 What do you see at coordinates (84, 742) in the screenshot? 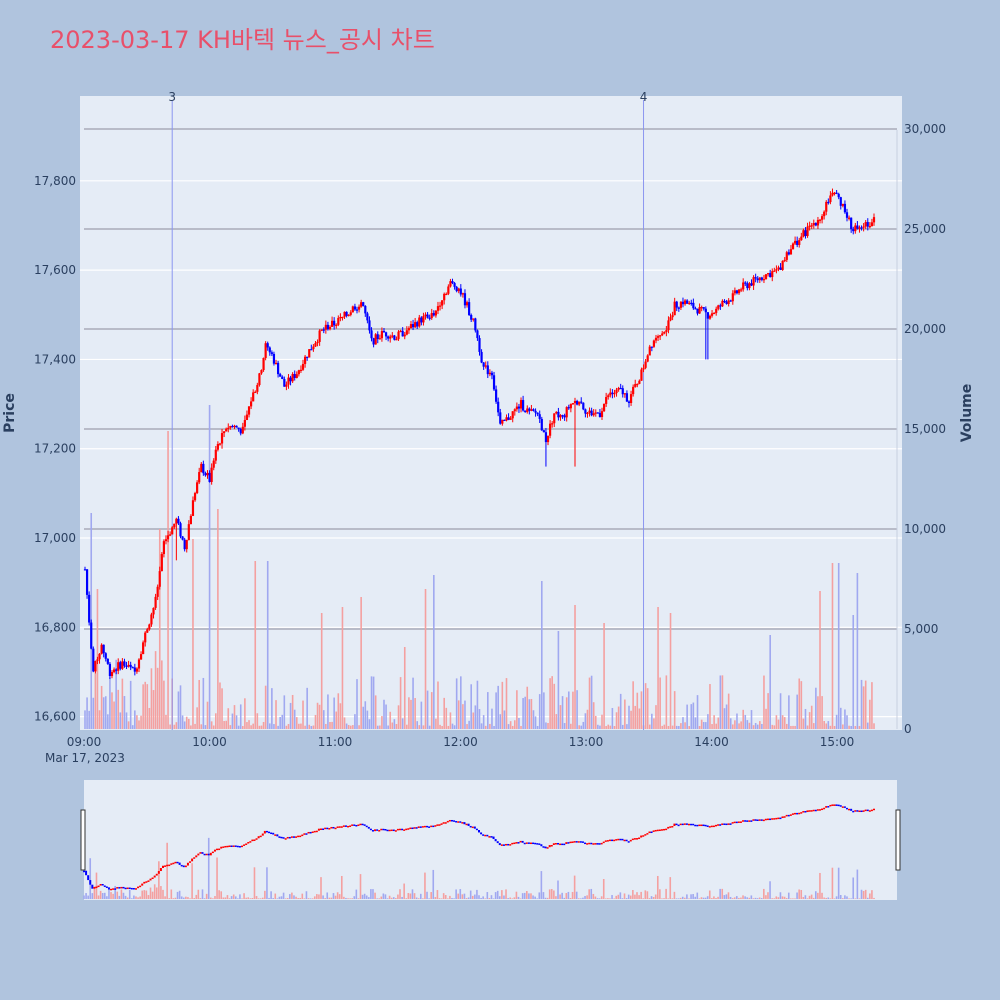
I see `x-tick-label: 09:00` at bounding box center [84, 742].